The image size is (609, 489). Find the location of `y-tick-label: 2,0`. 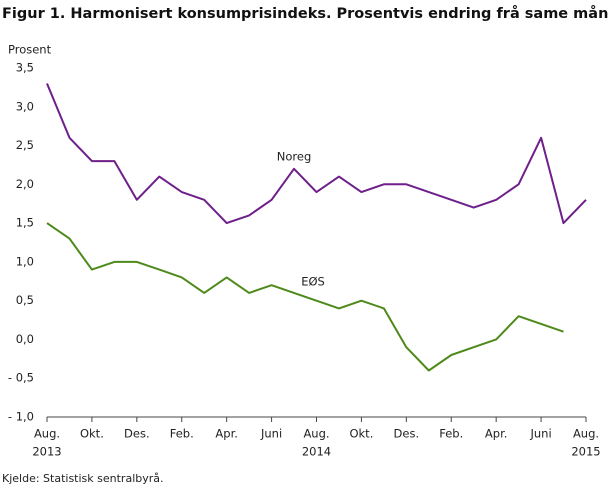

y-tick-label: 2,0 is located at coordinates (25, 184).